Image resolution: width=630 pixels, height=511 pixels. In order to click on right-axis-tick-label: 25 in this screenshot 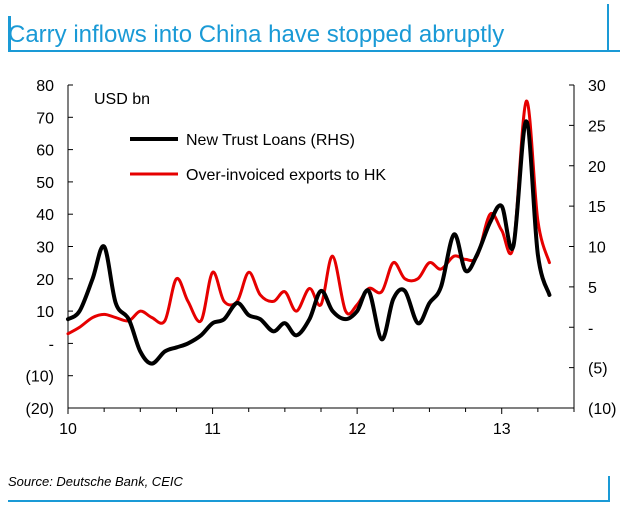, I will do `click(597, 126)`.